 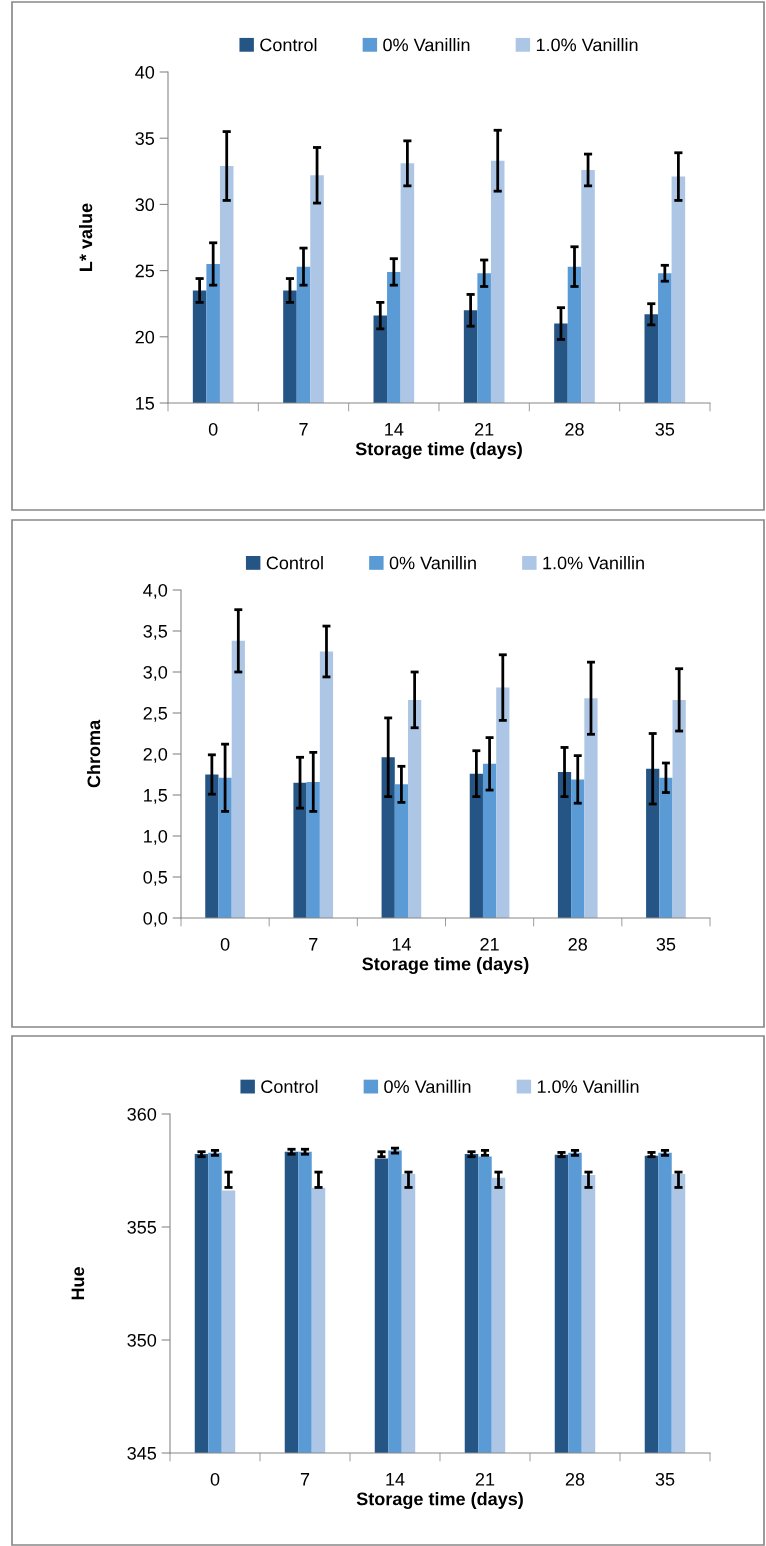 I want to click on y-tick-label: 3,5, so click(x=155, y=632).